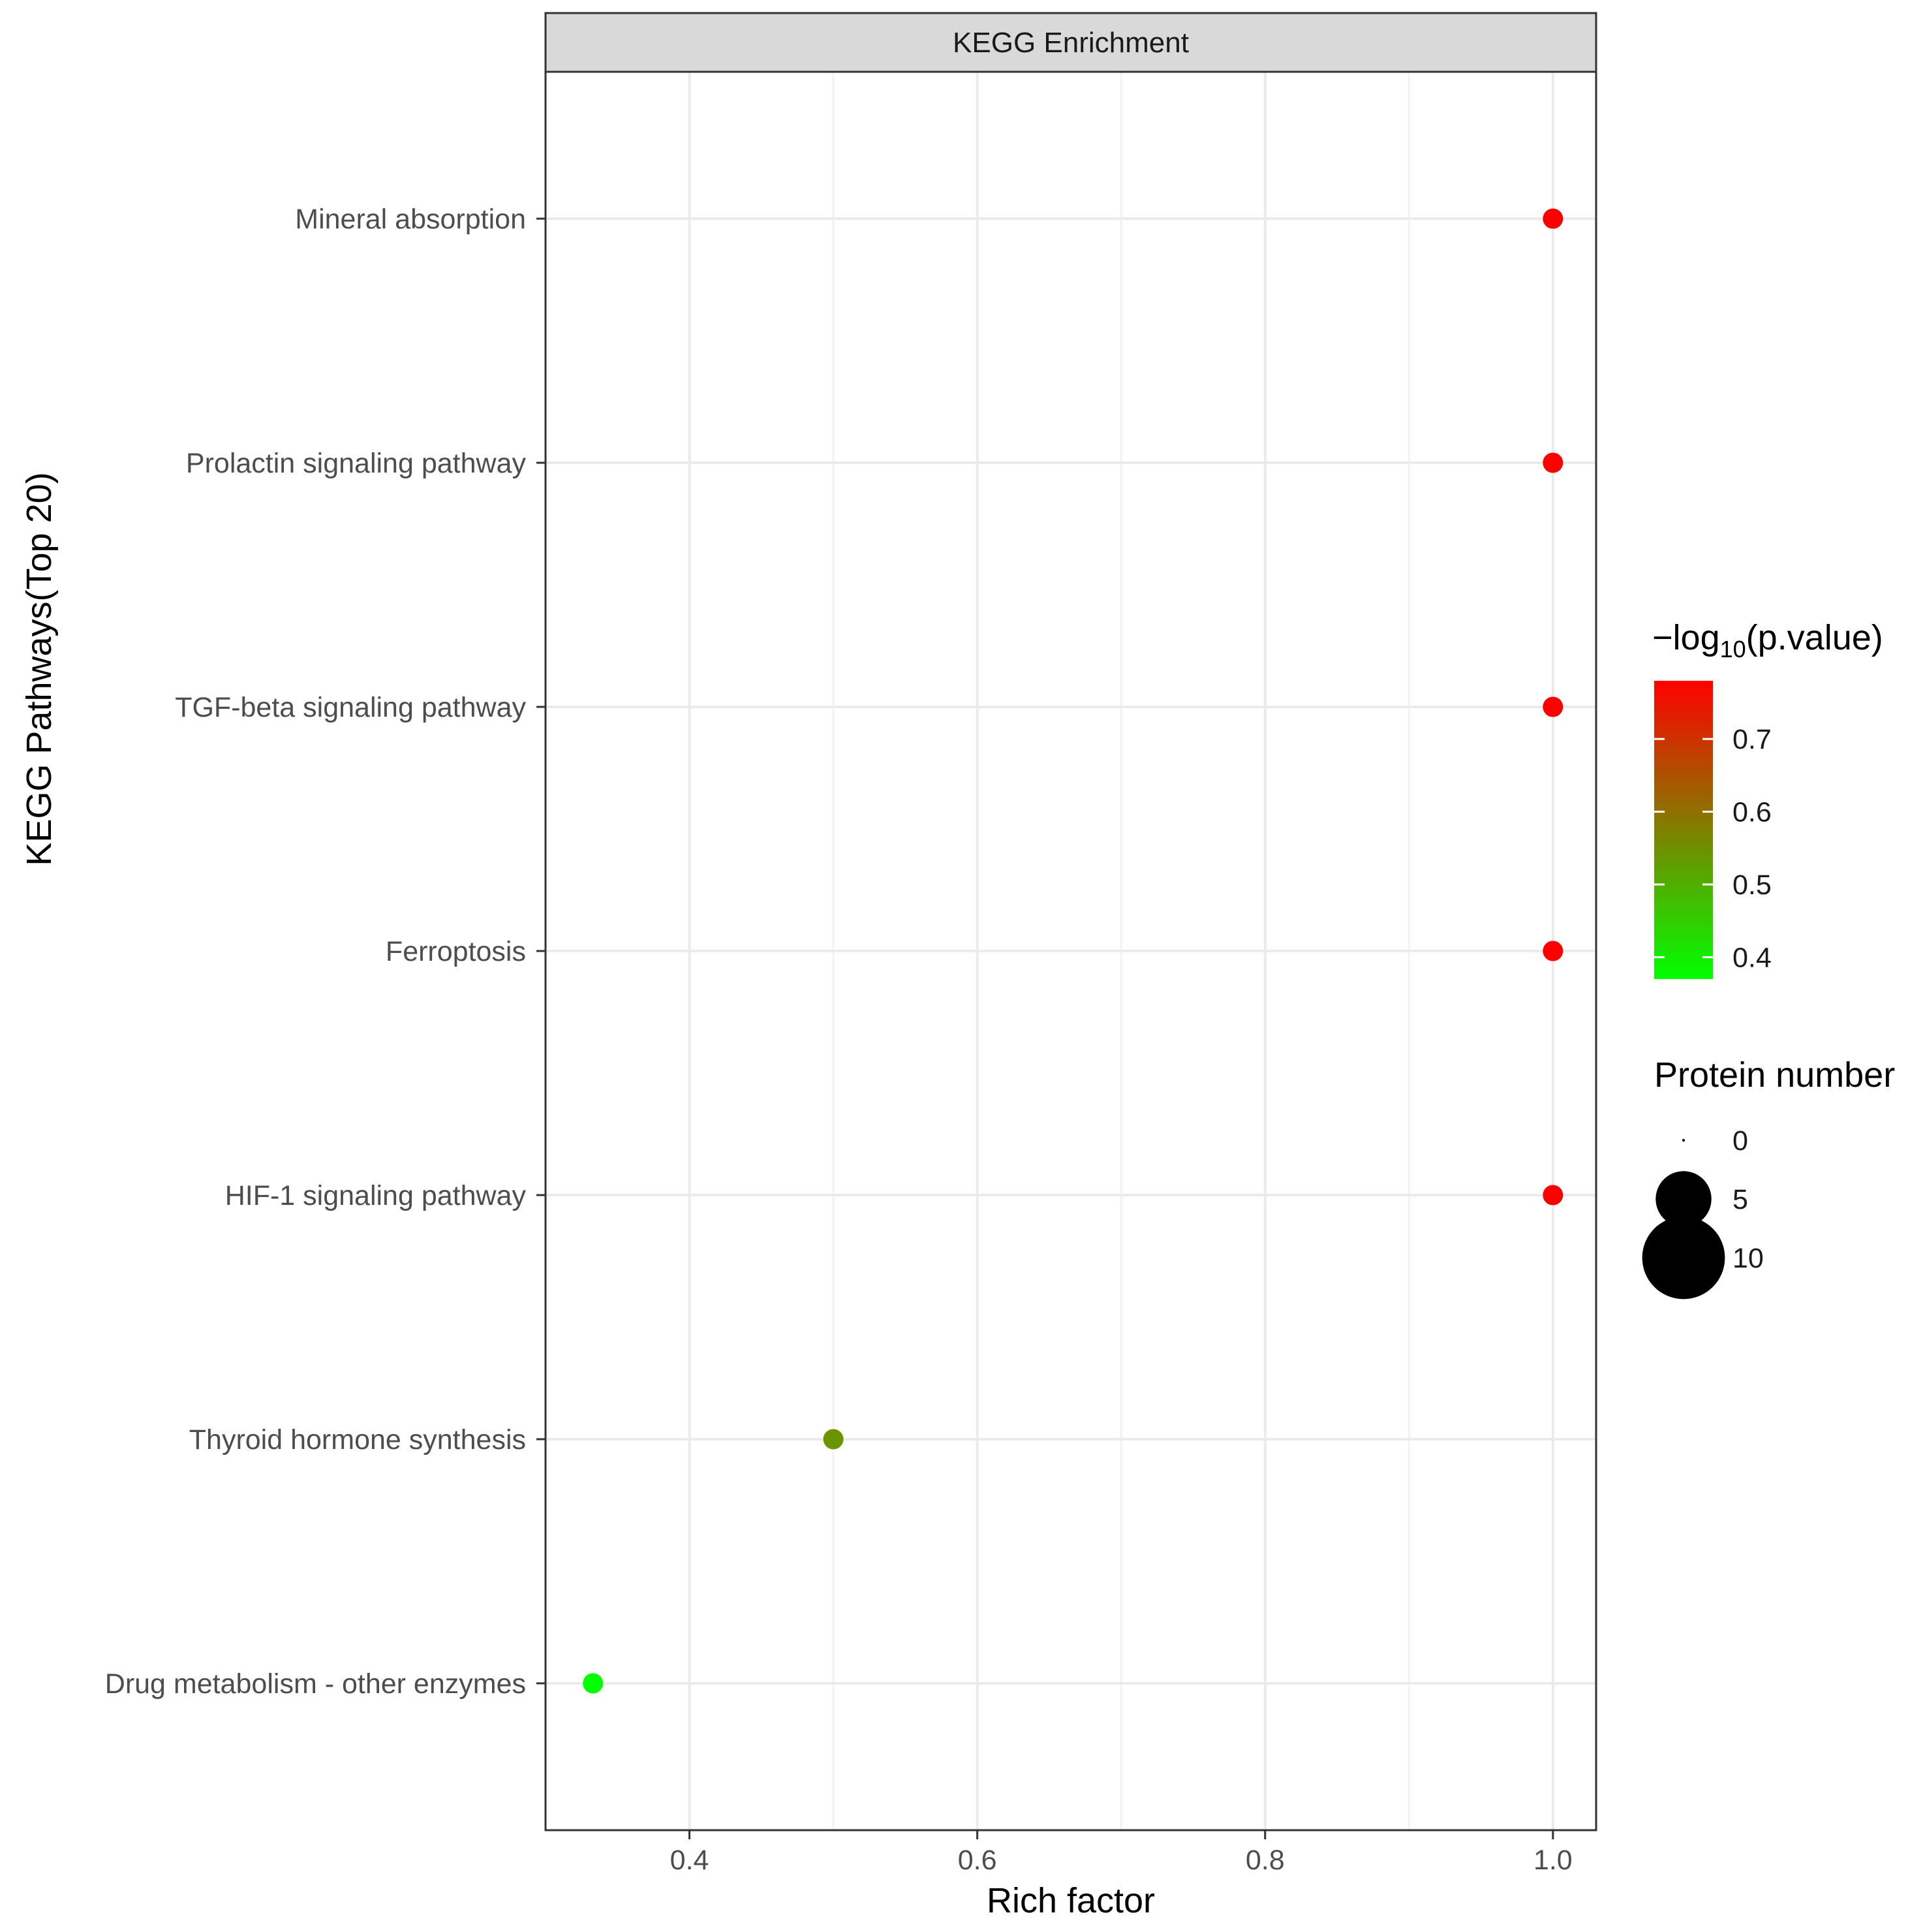 The image size is (1925, 1932). I want to click on size-legend-label: 10, so click(1748, 1258).